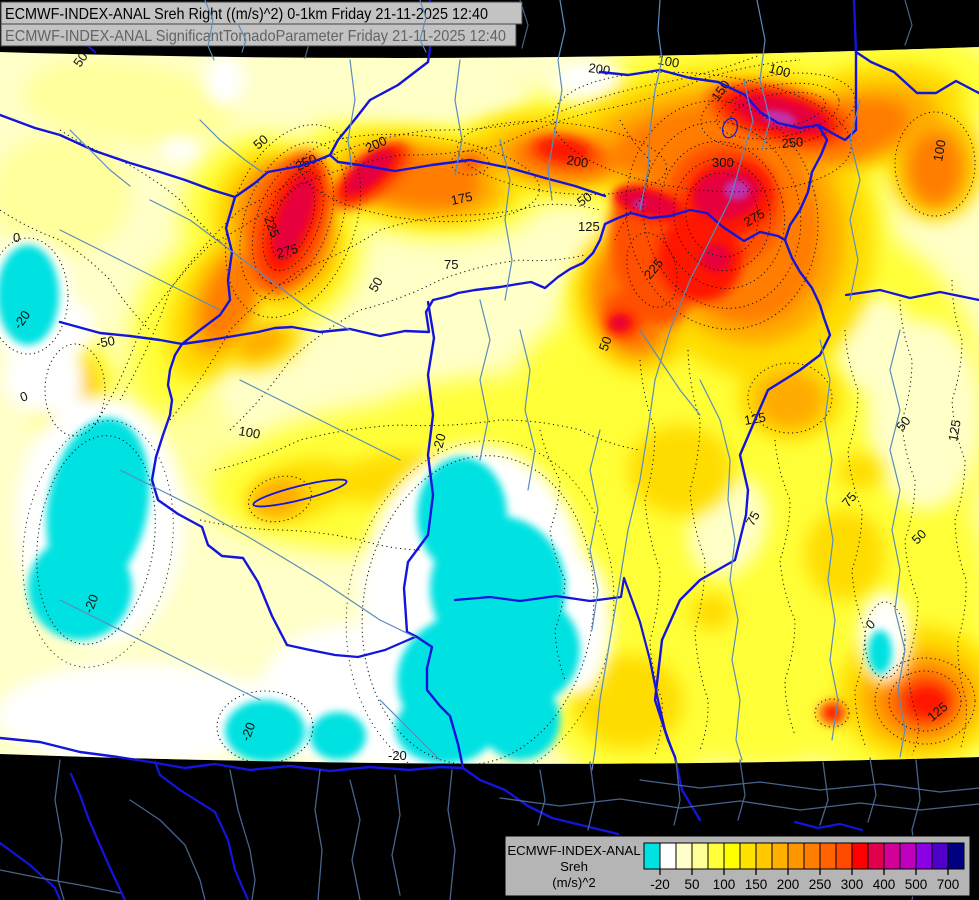  What do you see at coordinates (948, 884) in the screenshot?
I see `svg-text: 700` at bounding box center [948, 884].